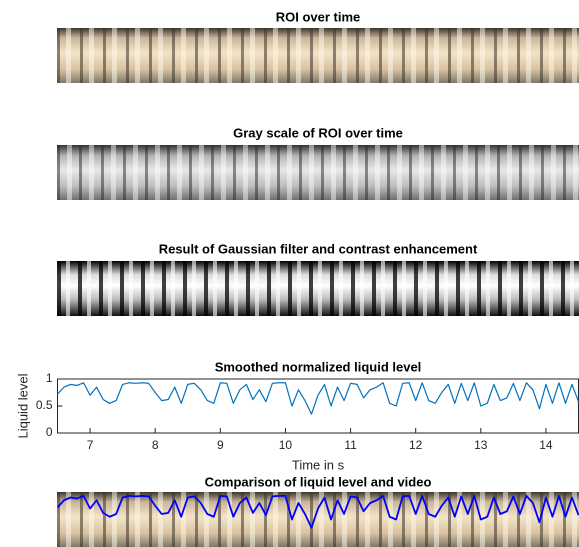 The image size is (579, 547). I want to click on panel-title: Comparison of liquid level and video, so click(318, 481).